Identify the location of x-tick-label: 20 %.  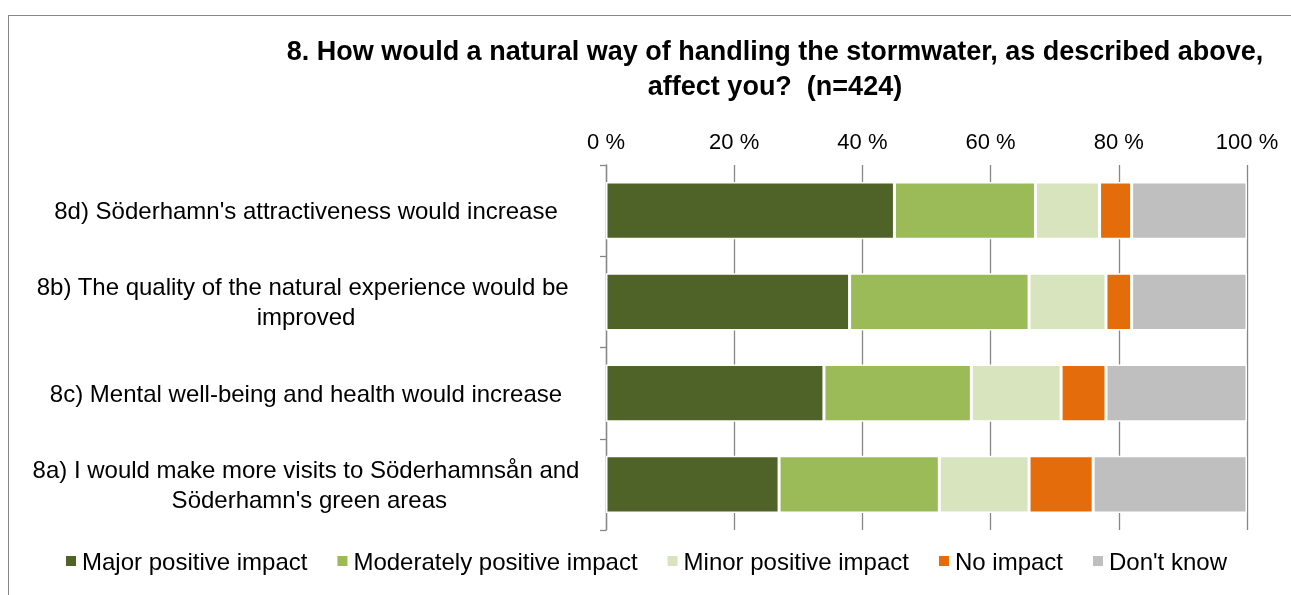
(734, 141).